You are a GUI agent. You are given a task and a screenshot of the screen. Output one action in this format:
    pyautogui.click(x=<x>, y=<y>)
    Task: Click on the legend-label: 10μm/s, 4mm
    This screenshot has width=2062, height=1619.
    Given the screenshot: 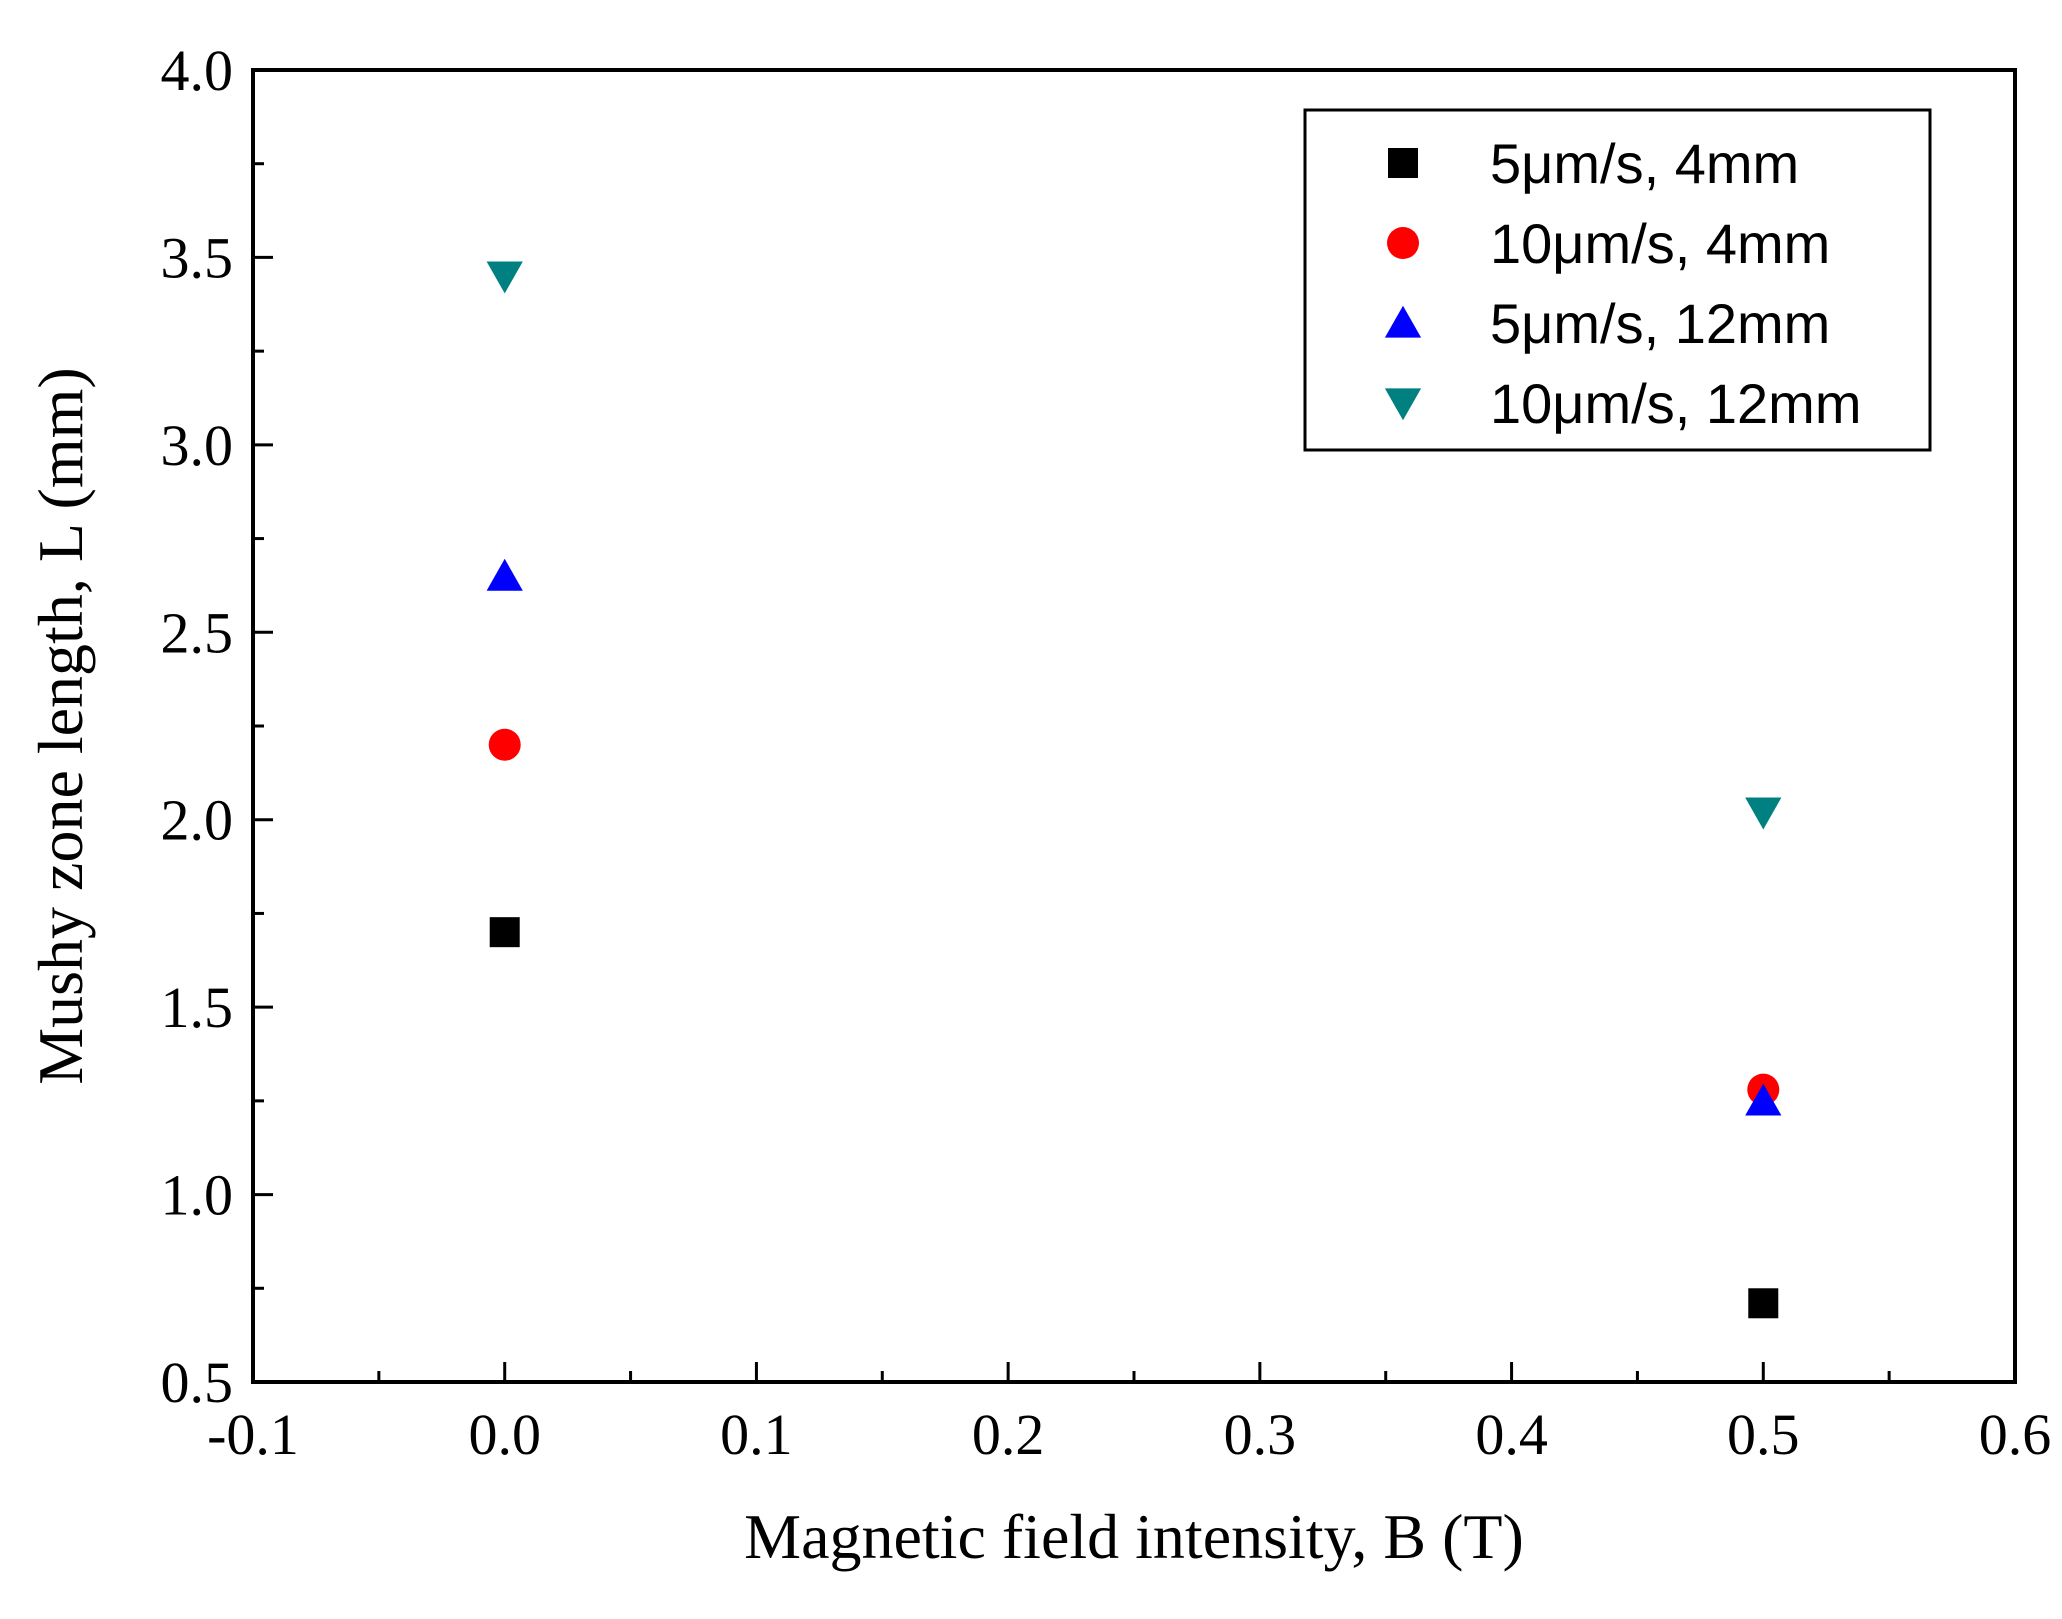 What is the action you would take?
    pyautogui.click(x=1660, y=243)
    